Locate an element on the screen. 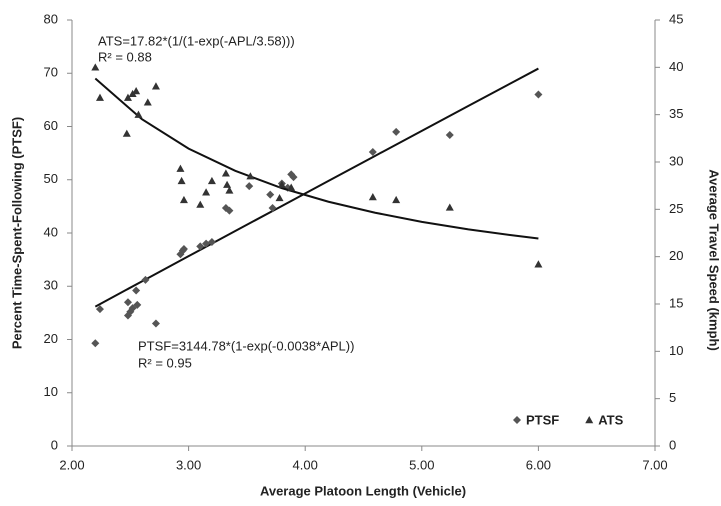  y-tick-label: 20 is located at coordinates (51, 338).